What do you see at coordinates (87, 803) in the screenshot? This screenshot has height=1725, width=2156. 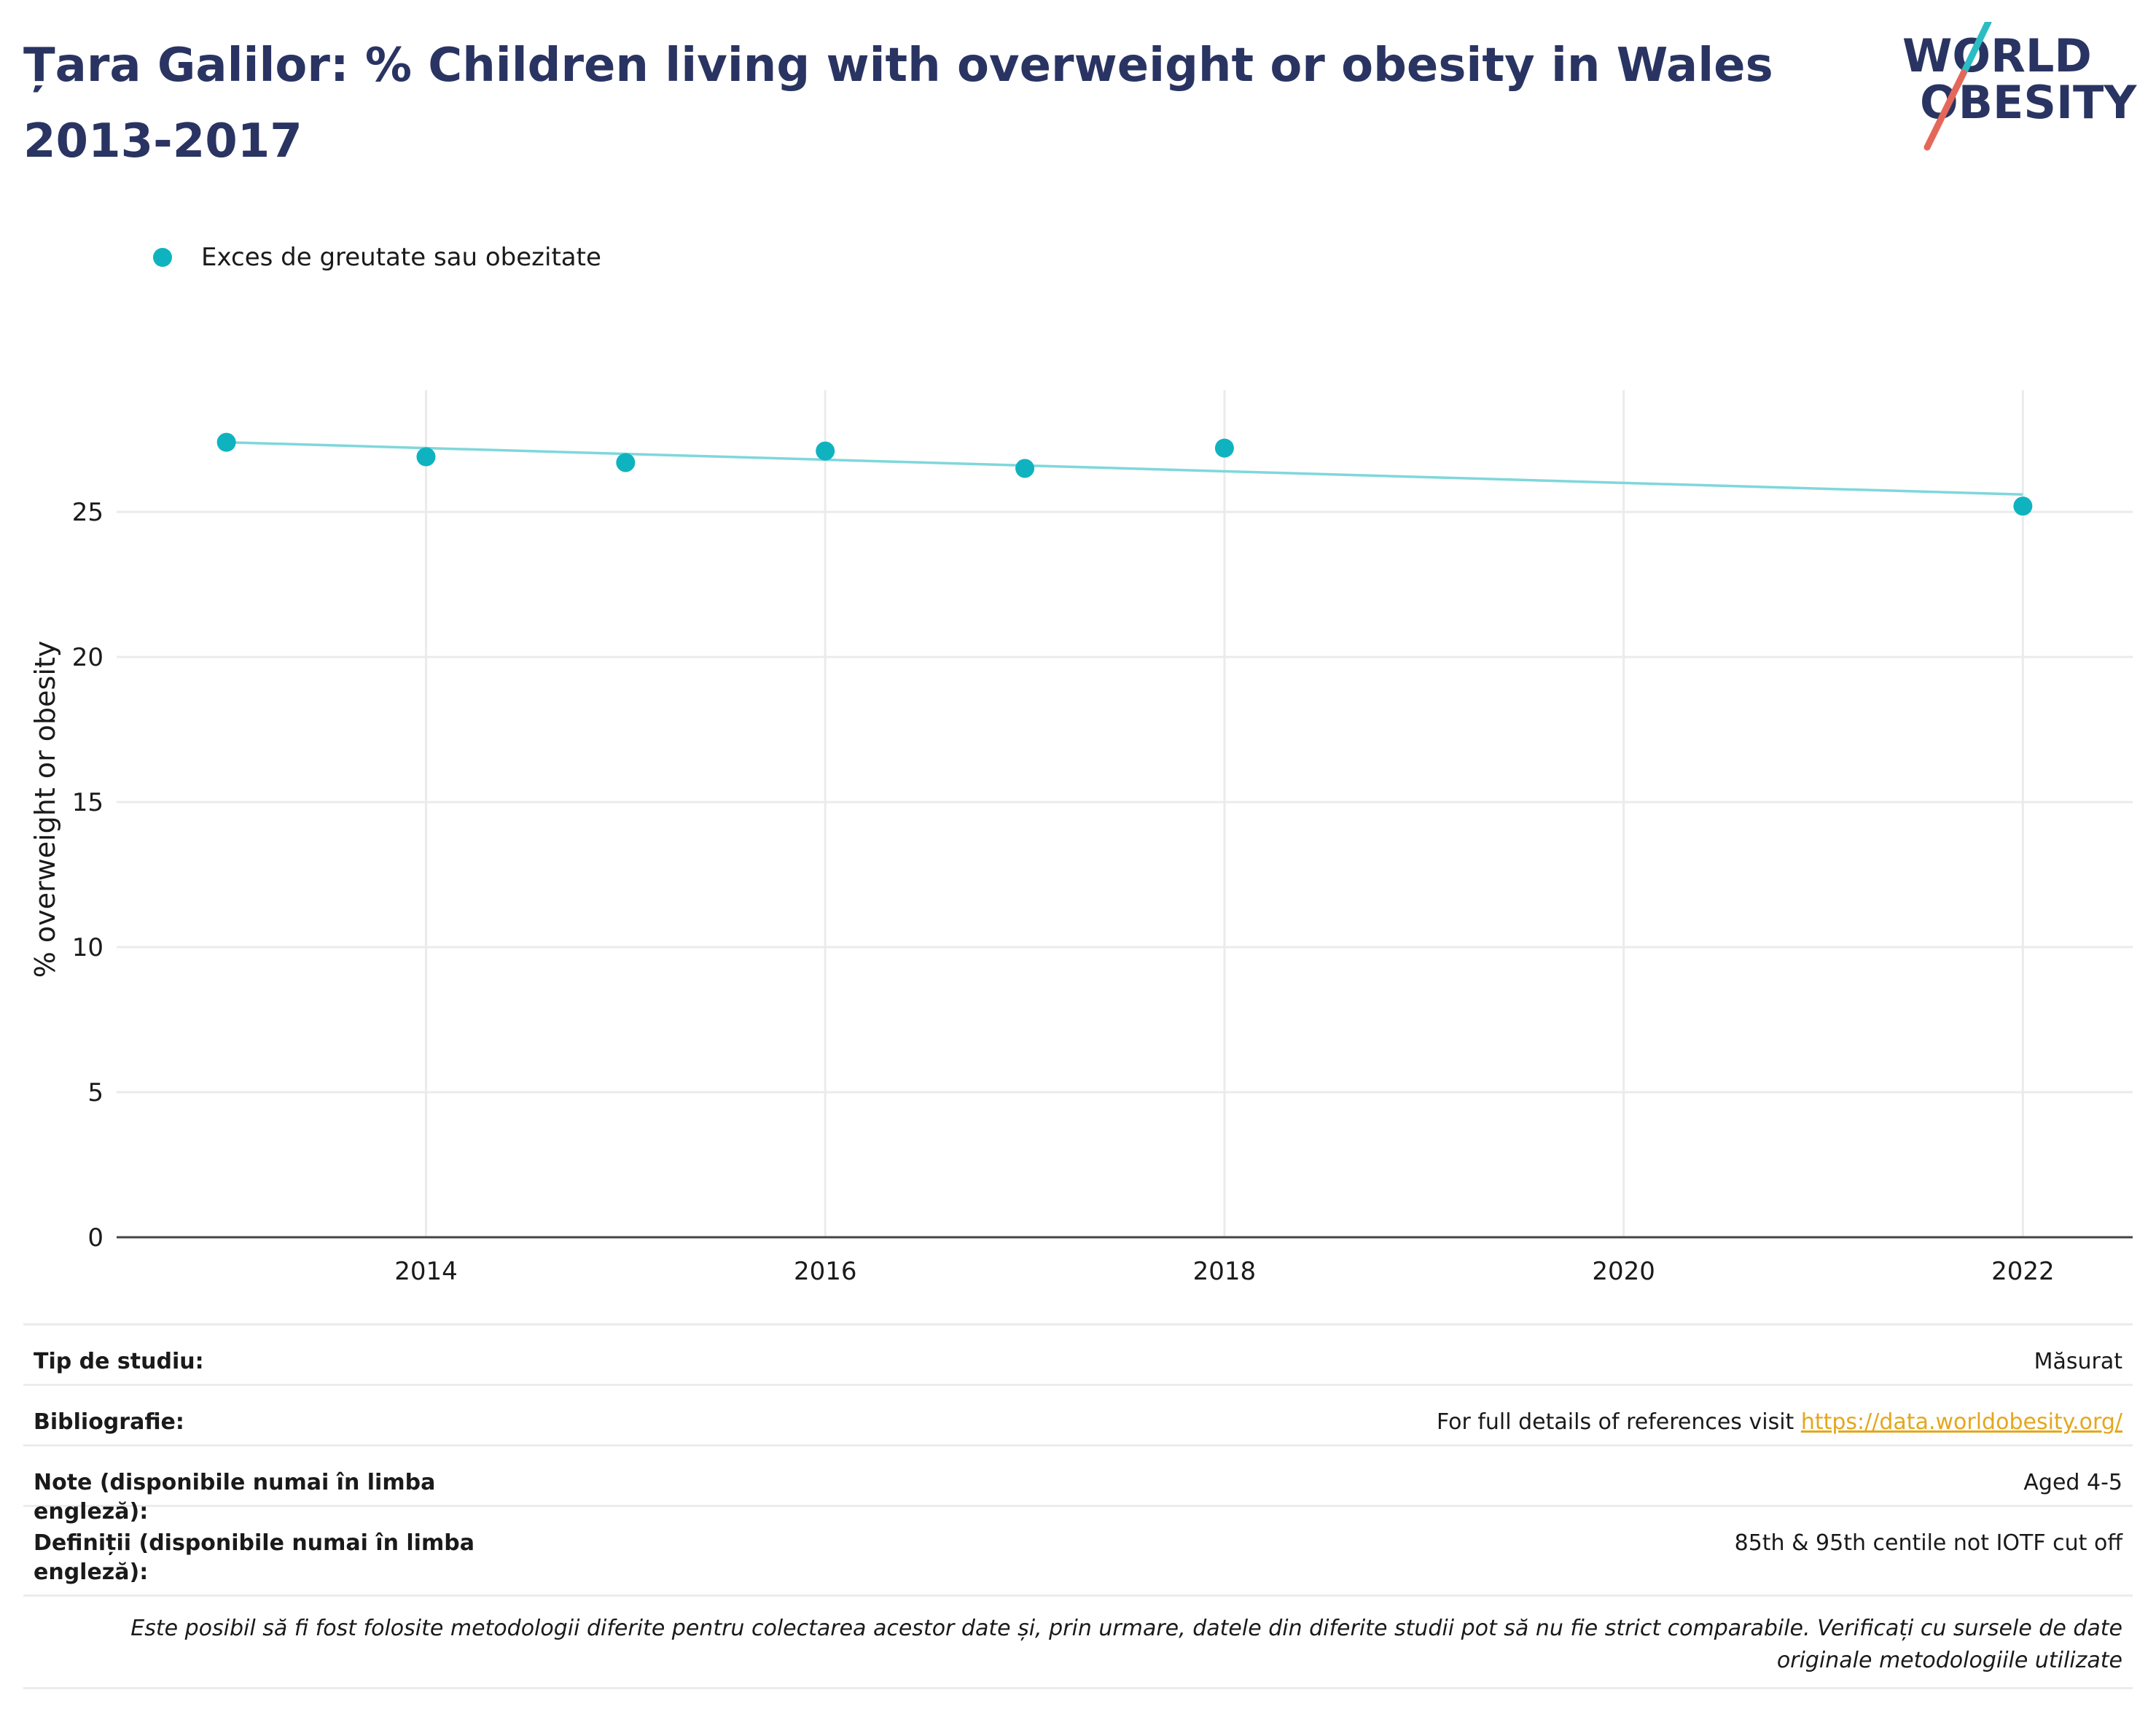 I see `y-tick-label: 15` at bounding box center [87, 803].